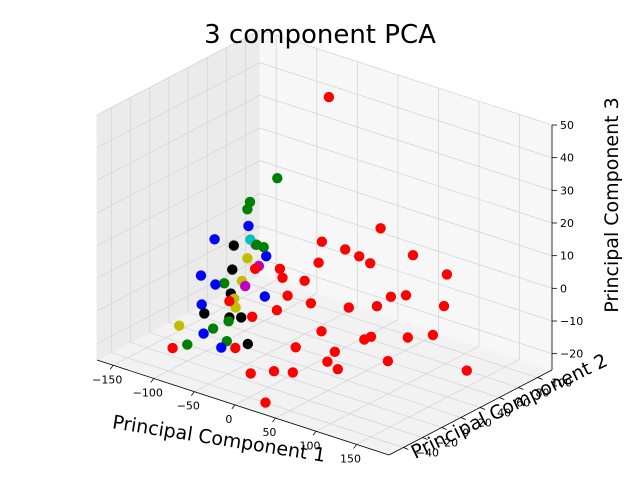 The image size is (640, 480). What do you see at coordinates (485, 423) in the screenshot?
I see `y-tick-label: 20` at bounding box center [485, 423].